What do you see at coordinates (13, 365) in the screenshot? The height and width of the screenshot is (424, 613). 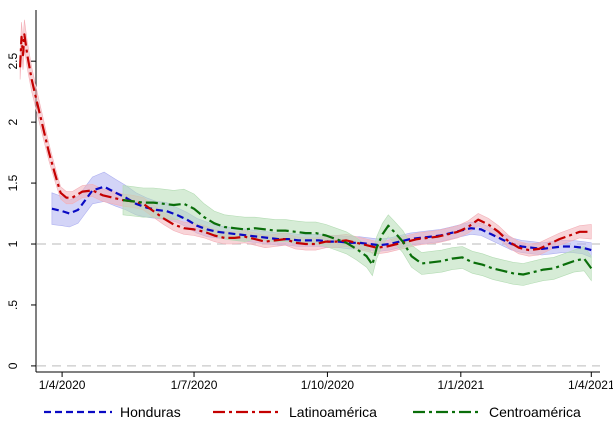 I see `y-tick-label: 0` at bounding box center [13, 365].